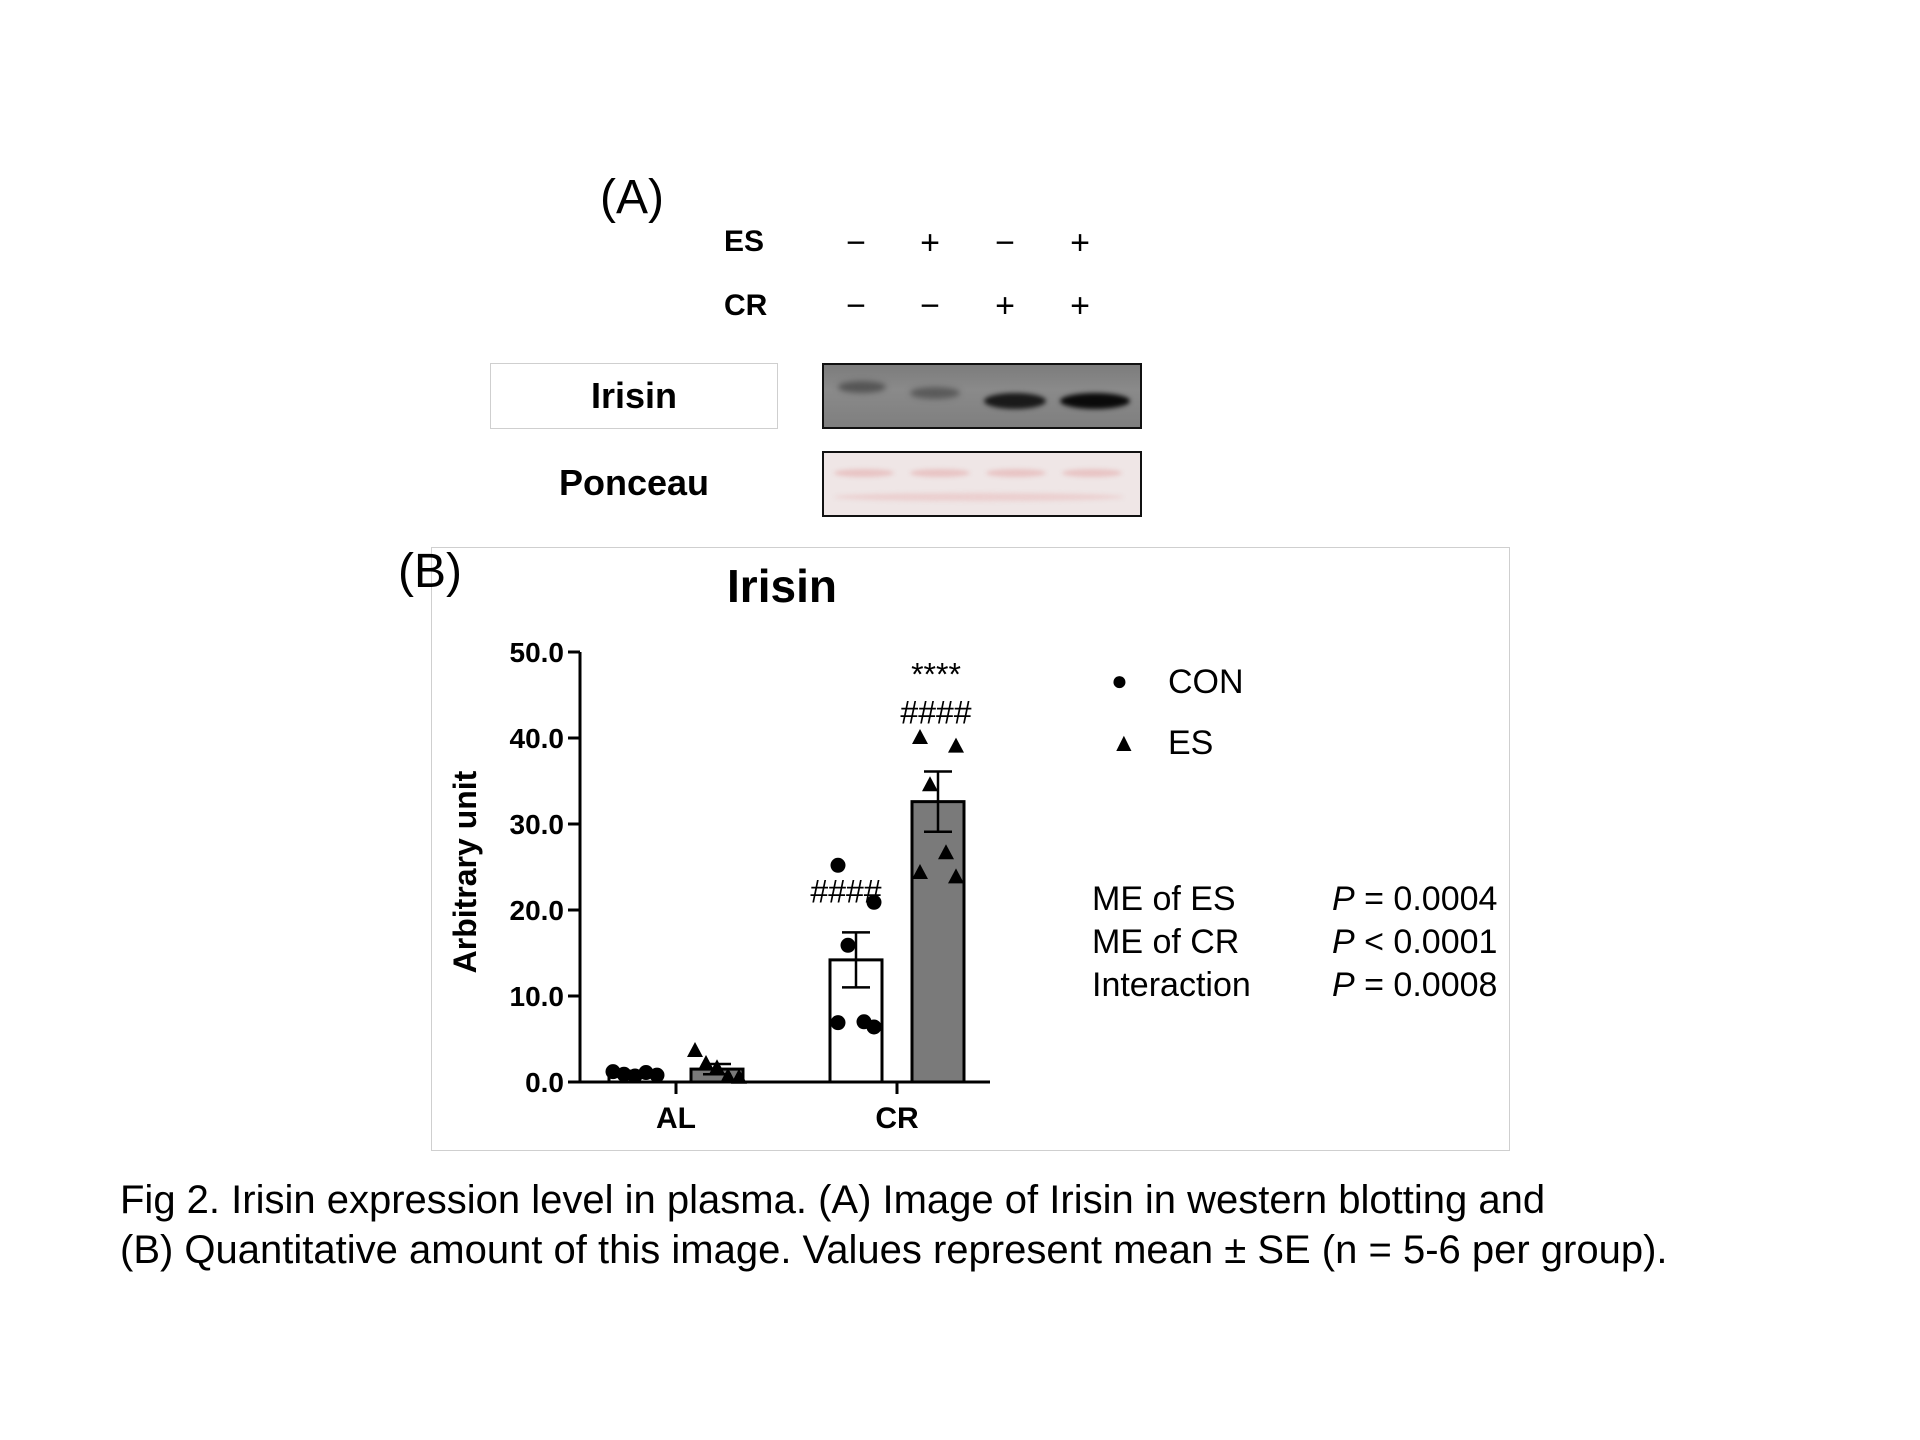  What do you see at coordinates (930, 306) in the screenshot?
I see `cr-sign-lane-2: −` at bounding box center [930, 306].